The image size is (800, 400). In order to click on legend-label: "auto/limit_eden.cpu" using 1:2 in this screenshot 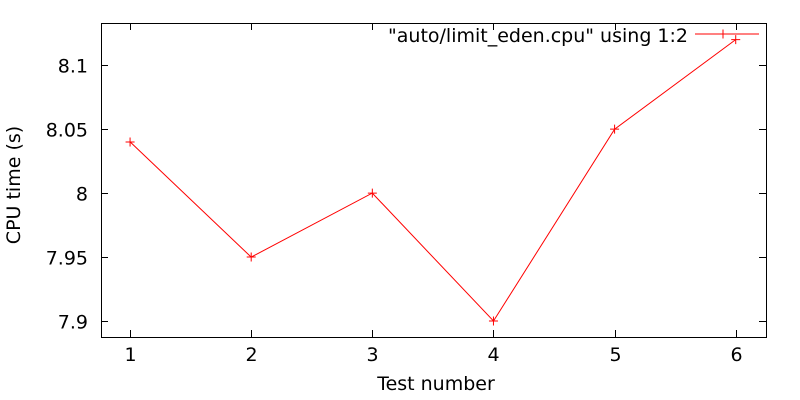, I will do `click(538, 36)`.